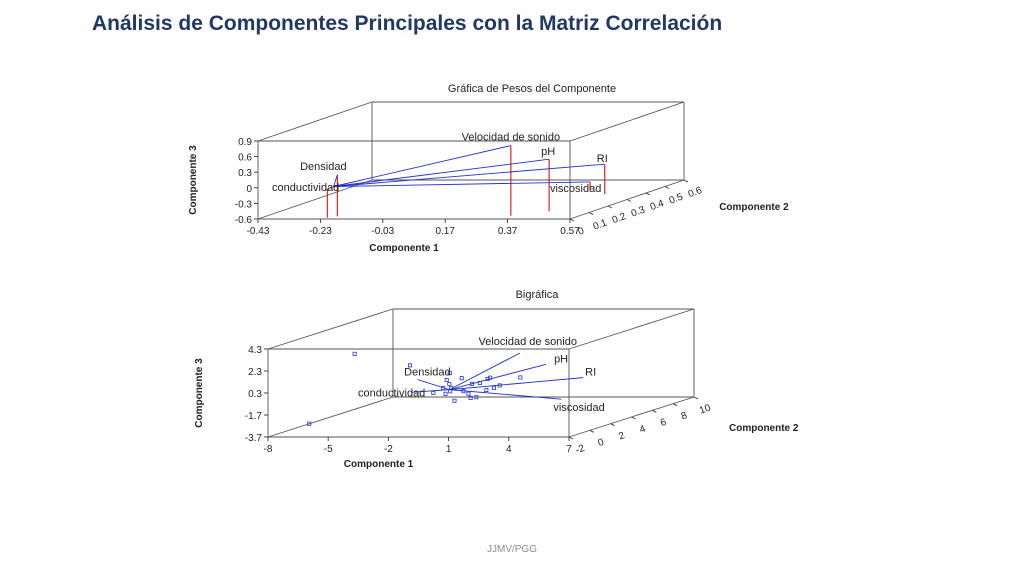 The height and width of the screenshot is (576, 1024). Describe the element at coordinates (249, 189) in the screenshot. I see `z-tick-label: 0` at that location.